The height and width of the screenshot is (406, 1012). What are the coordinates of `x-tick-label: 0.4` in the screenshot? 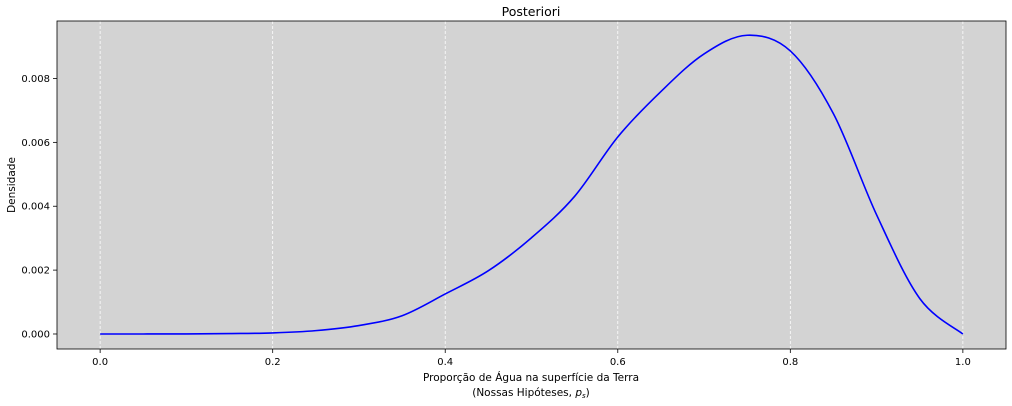 It's located at (445, 362).